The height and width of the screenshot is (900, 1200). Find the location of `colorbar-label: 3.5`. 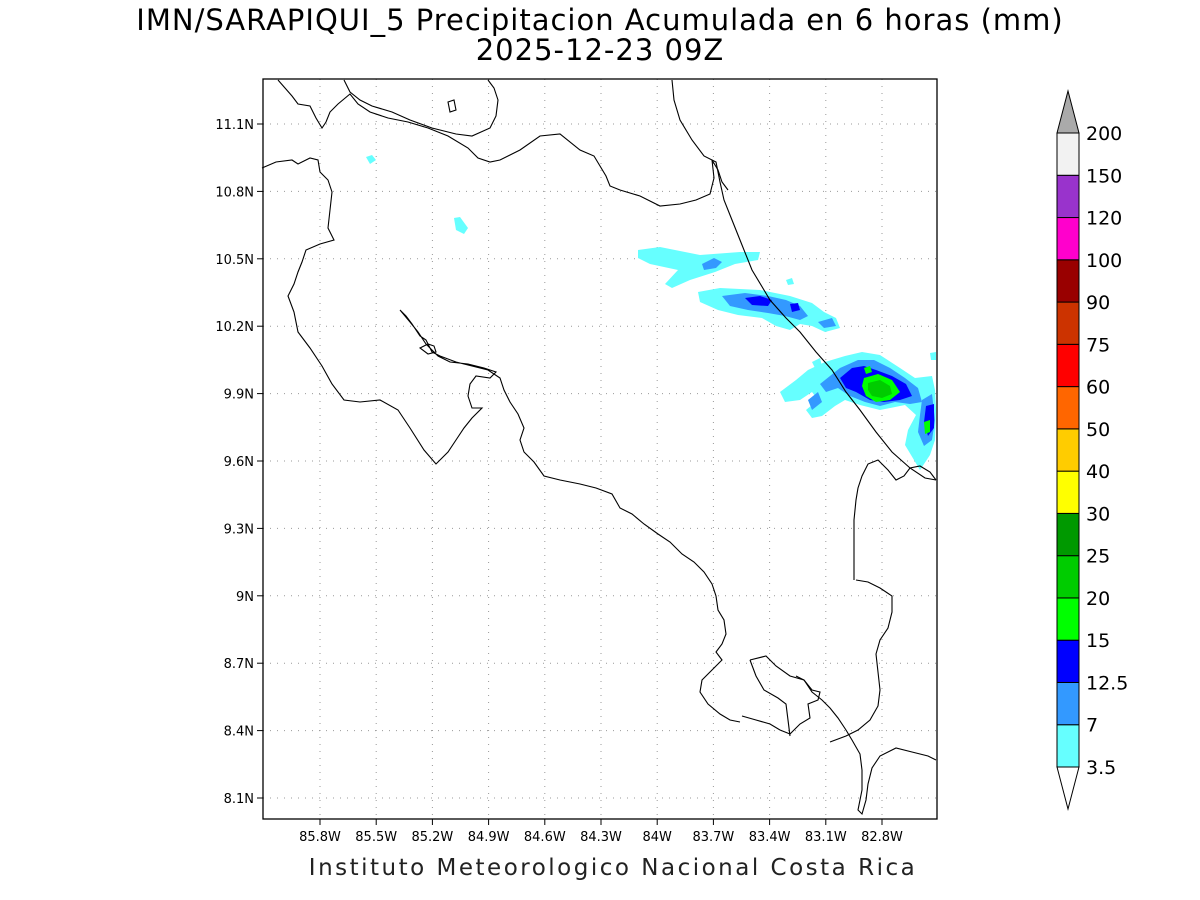

colorbar-label: 3.5 is located at coordinates (1101, 768).